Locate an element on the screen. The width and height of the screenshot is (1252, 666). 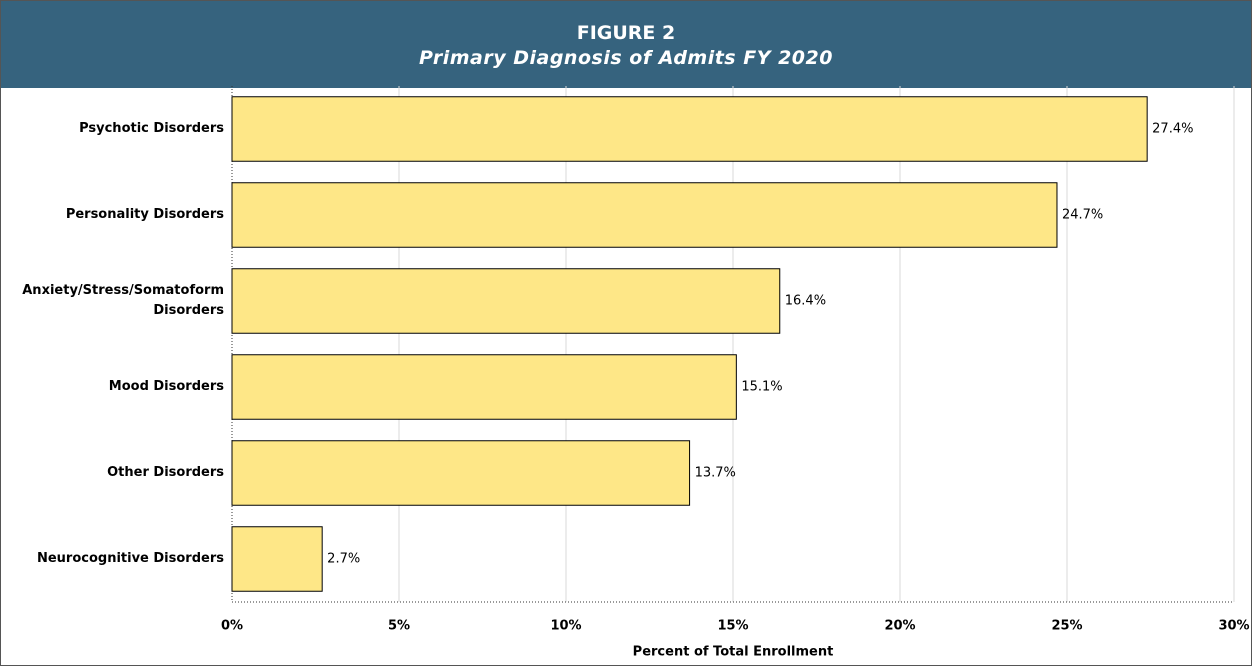
y-tick-label: Mood Disorders is located at coordinates (166, 386).